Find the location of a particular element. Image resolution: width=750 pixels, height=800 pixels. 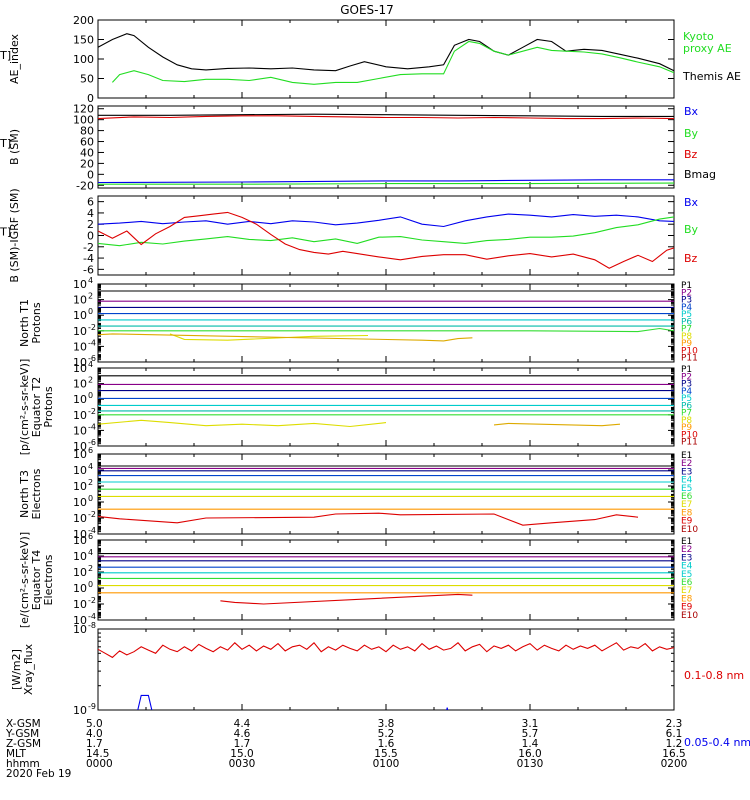

y-tick-label: -20 is located at coordinates (85, 185).